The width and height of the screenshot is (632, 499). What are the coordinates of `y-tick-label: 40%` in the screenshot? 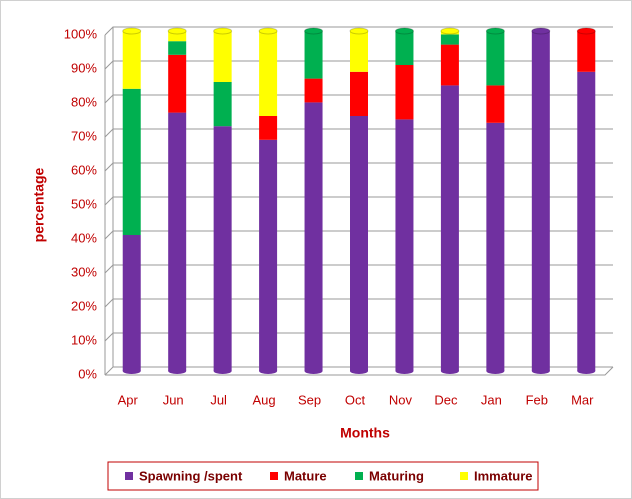 It's located at (84, 237).